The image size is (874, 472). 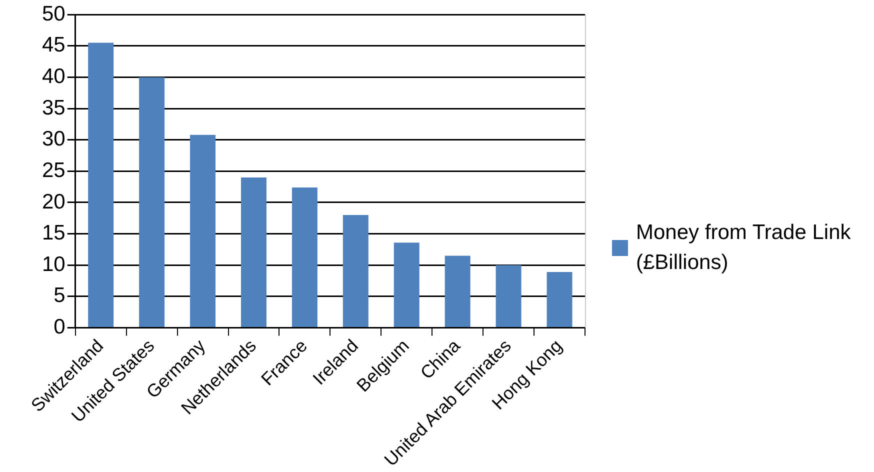 What do you see at coordinates (54, 170) in the screenshot?
I see `y-tick-label: 25` at bounding box center [54, 170].